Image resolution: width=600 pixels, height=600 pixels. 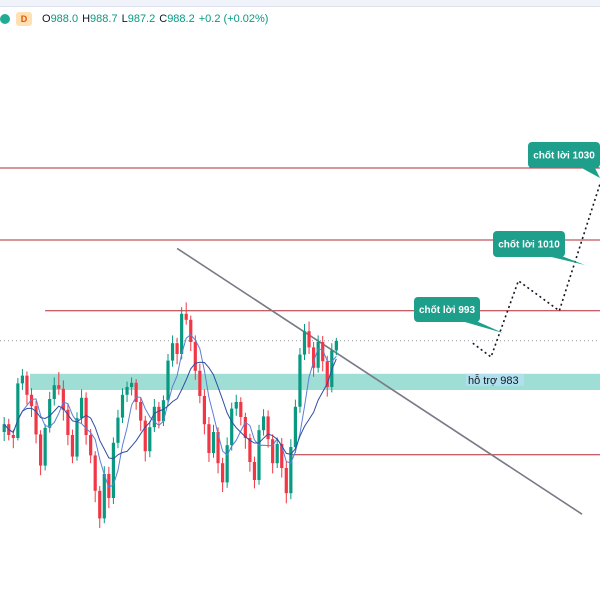 I want to click on target-callout: chốt lời 993, so click(x=458, y=315).